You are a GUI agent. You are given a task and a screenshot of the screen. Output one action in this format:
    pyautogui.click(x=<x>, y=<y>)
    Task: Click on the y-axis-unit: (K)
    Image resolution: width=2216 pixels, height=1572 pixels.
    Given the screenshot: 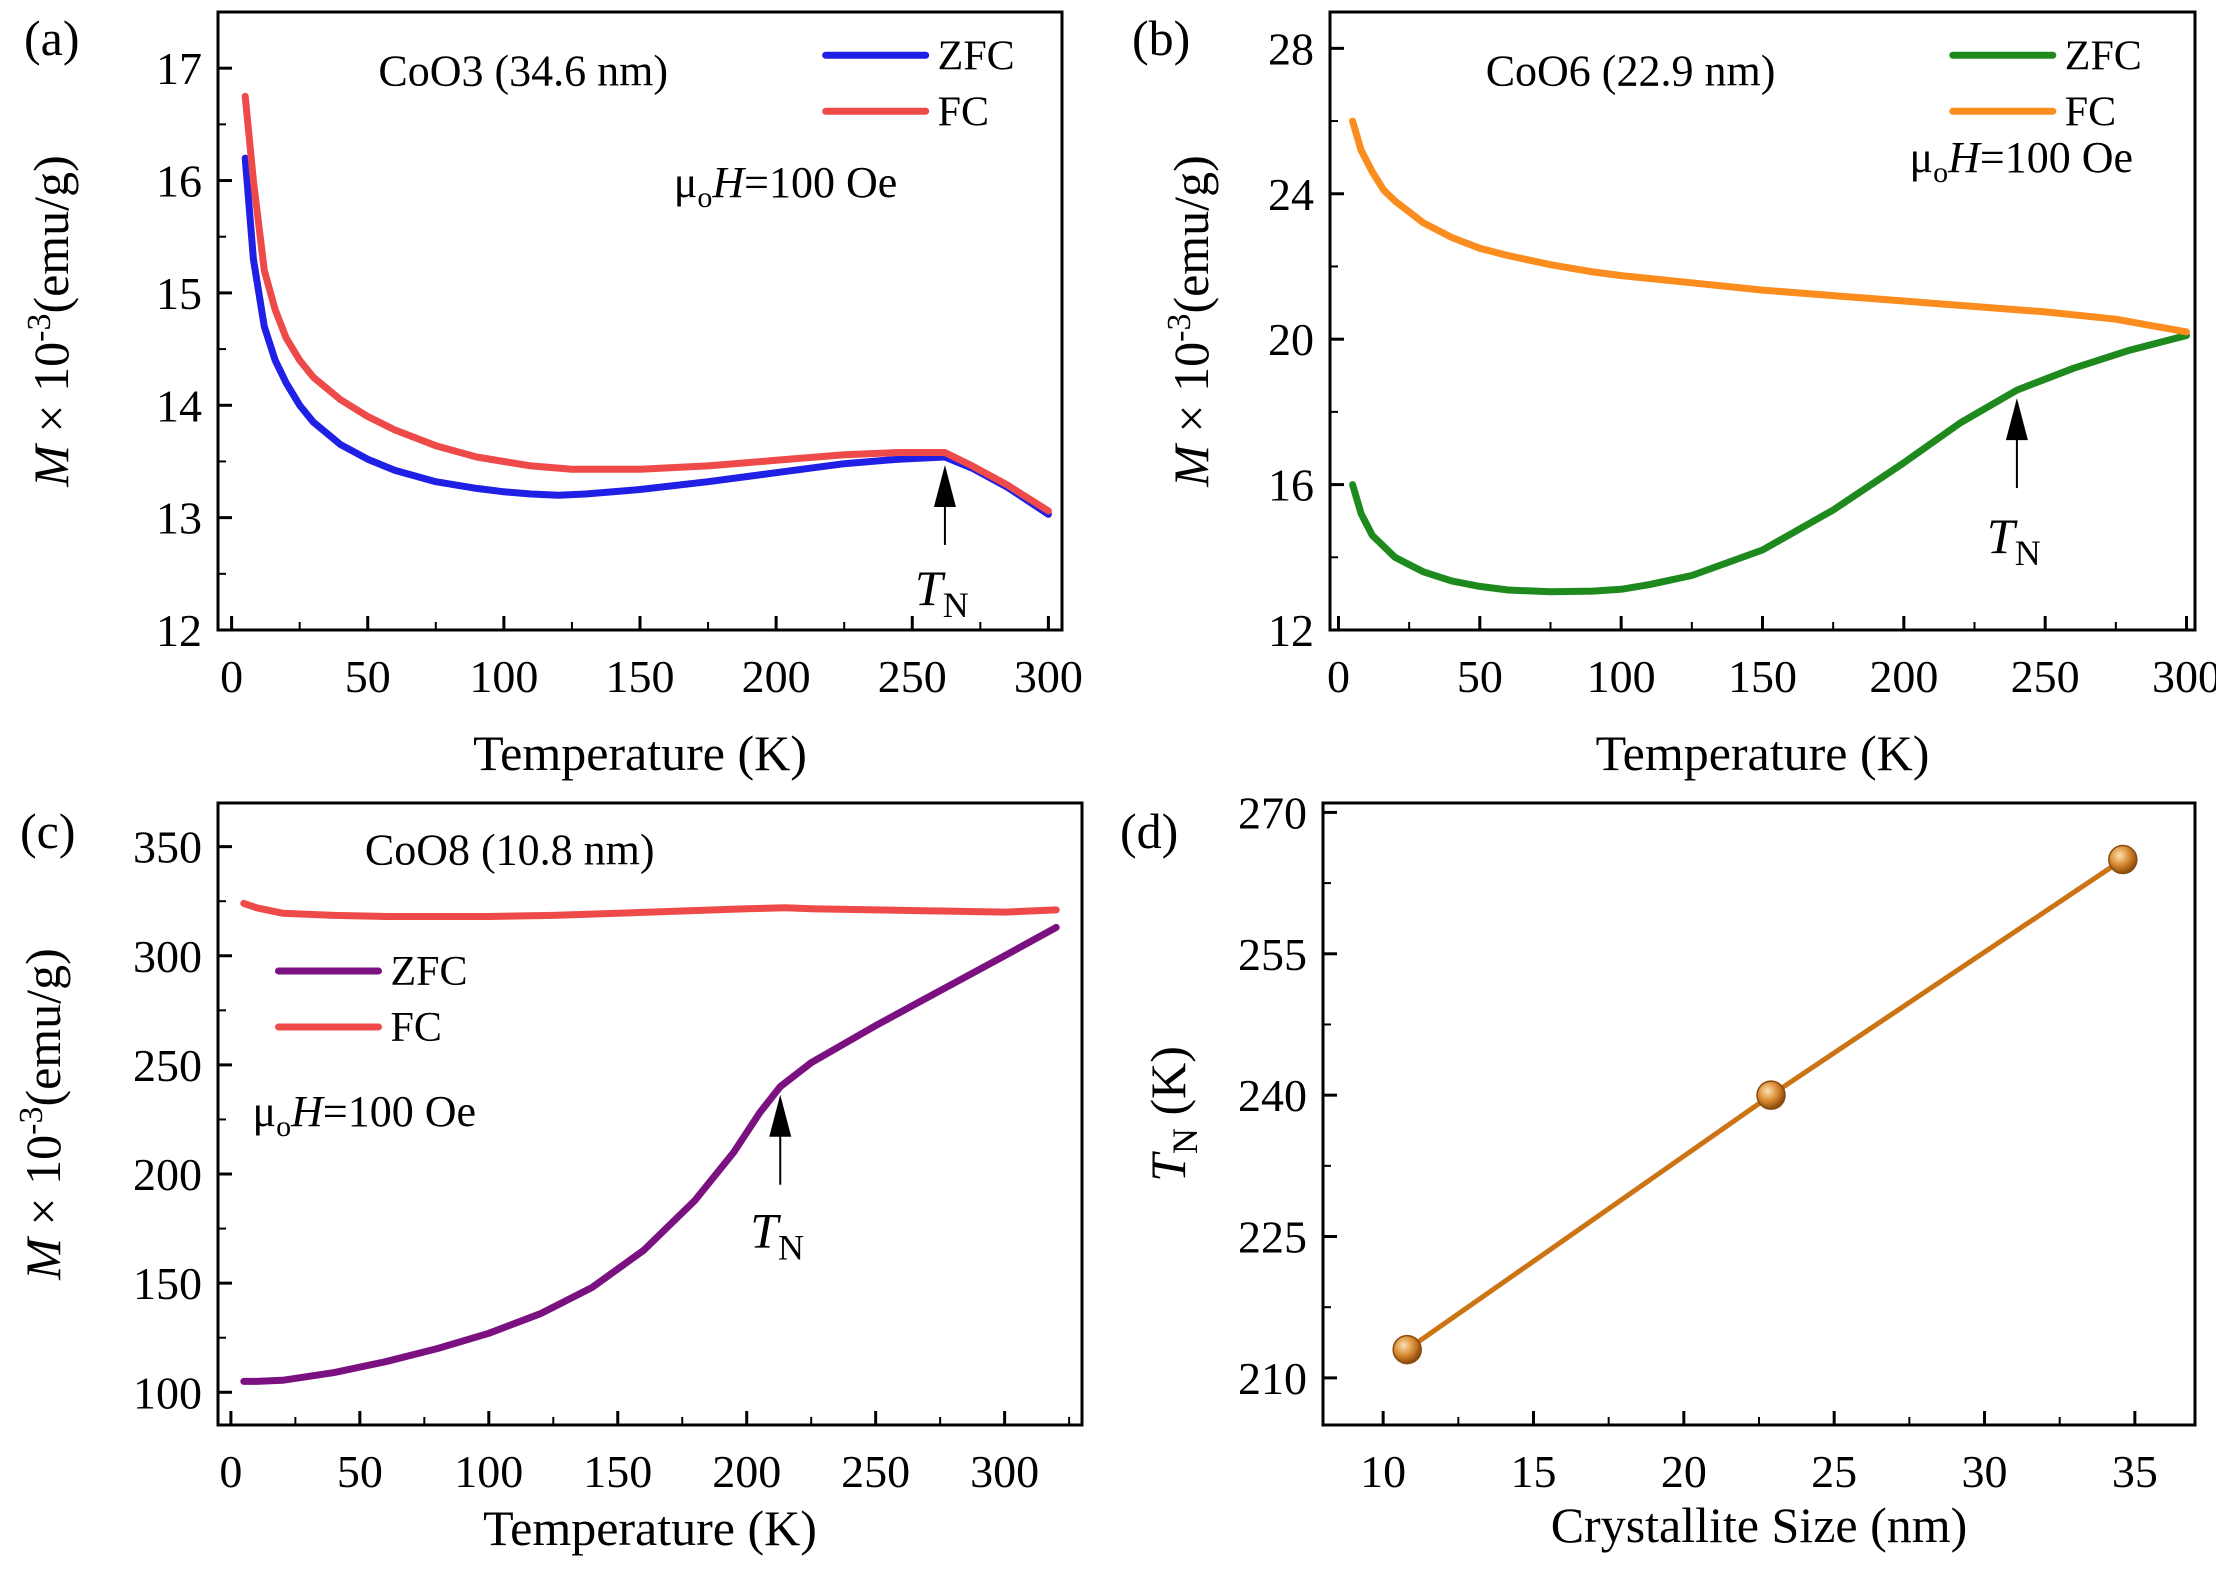 What is the action you would take?
    pyautogui.click(x=1168, y=1087)
    